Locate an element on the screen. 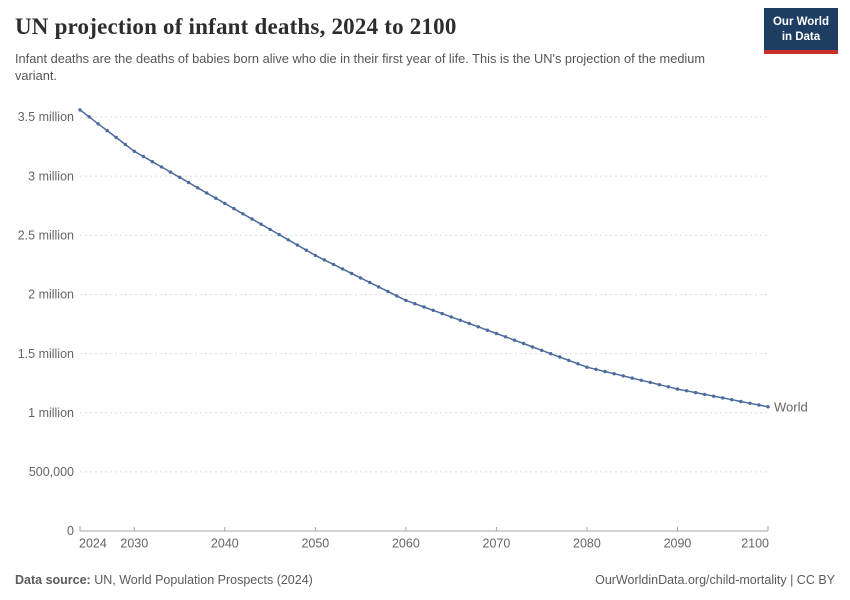 The height and width of the screenshot is (600, 850). y-axis-tick-label: 1.5 million is located at coordinates (46, 354).